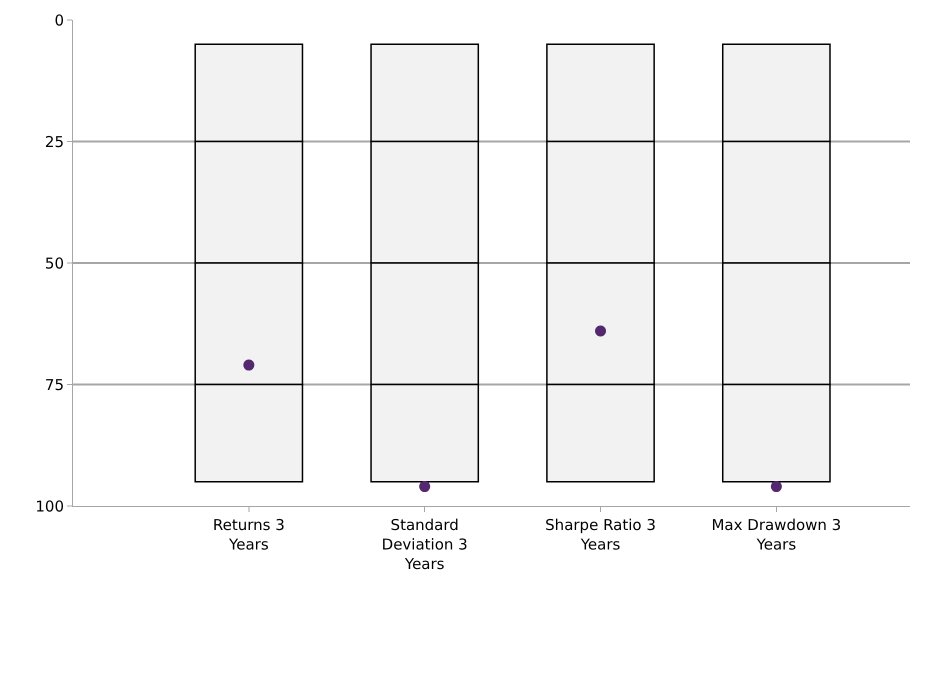  I want to click on x-tick-label: Standard Deviation 3 Years, so click(425, 544).